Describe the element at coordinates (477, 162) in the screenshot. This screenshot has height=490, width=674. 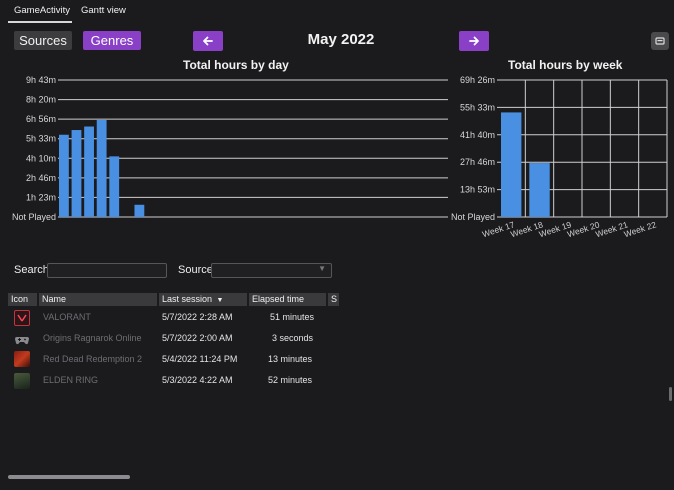
I see `week-y-tick-label: 27h 46m` at that location.